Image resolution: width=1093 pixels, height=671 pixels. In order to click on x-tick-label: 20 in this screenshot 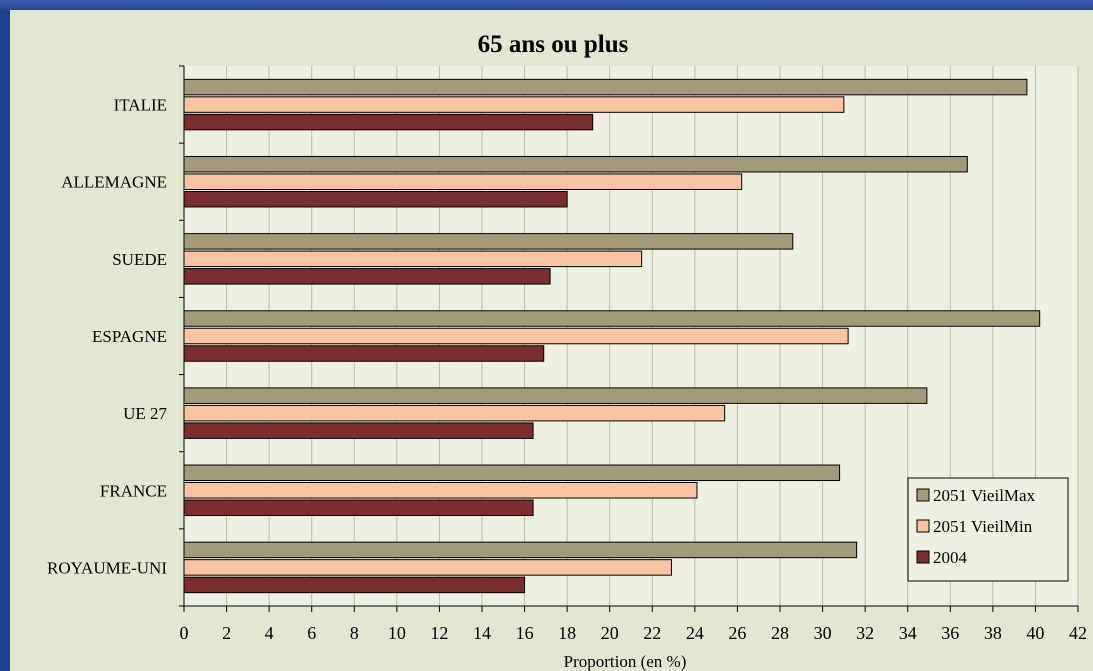, I will do `click(610, 633)`.